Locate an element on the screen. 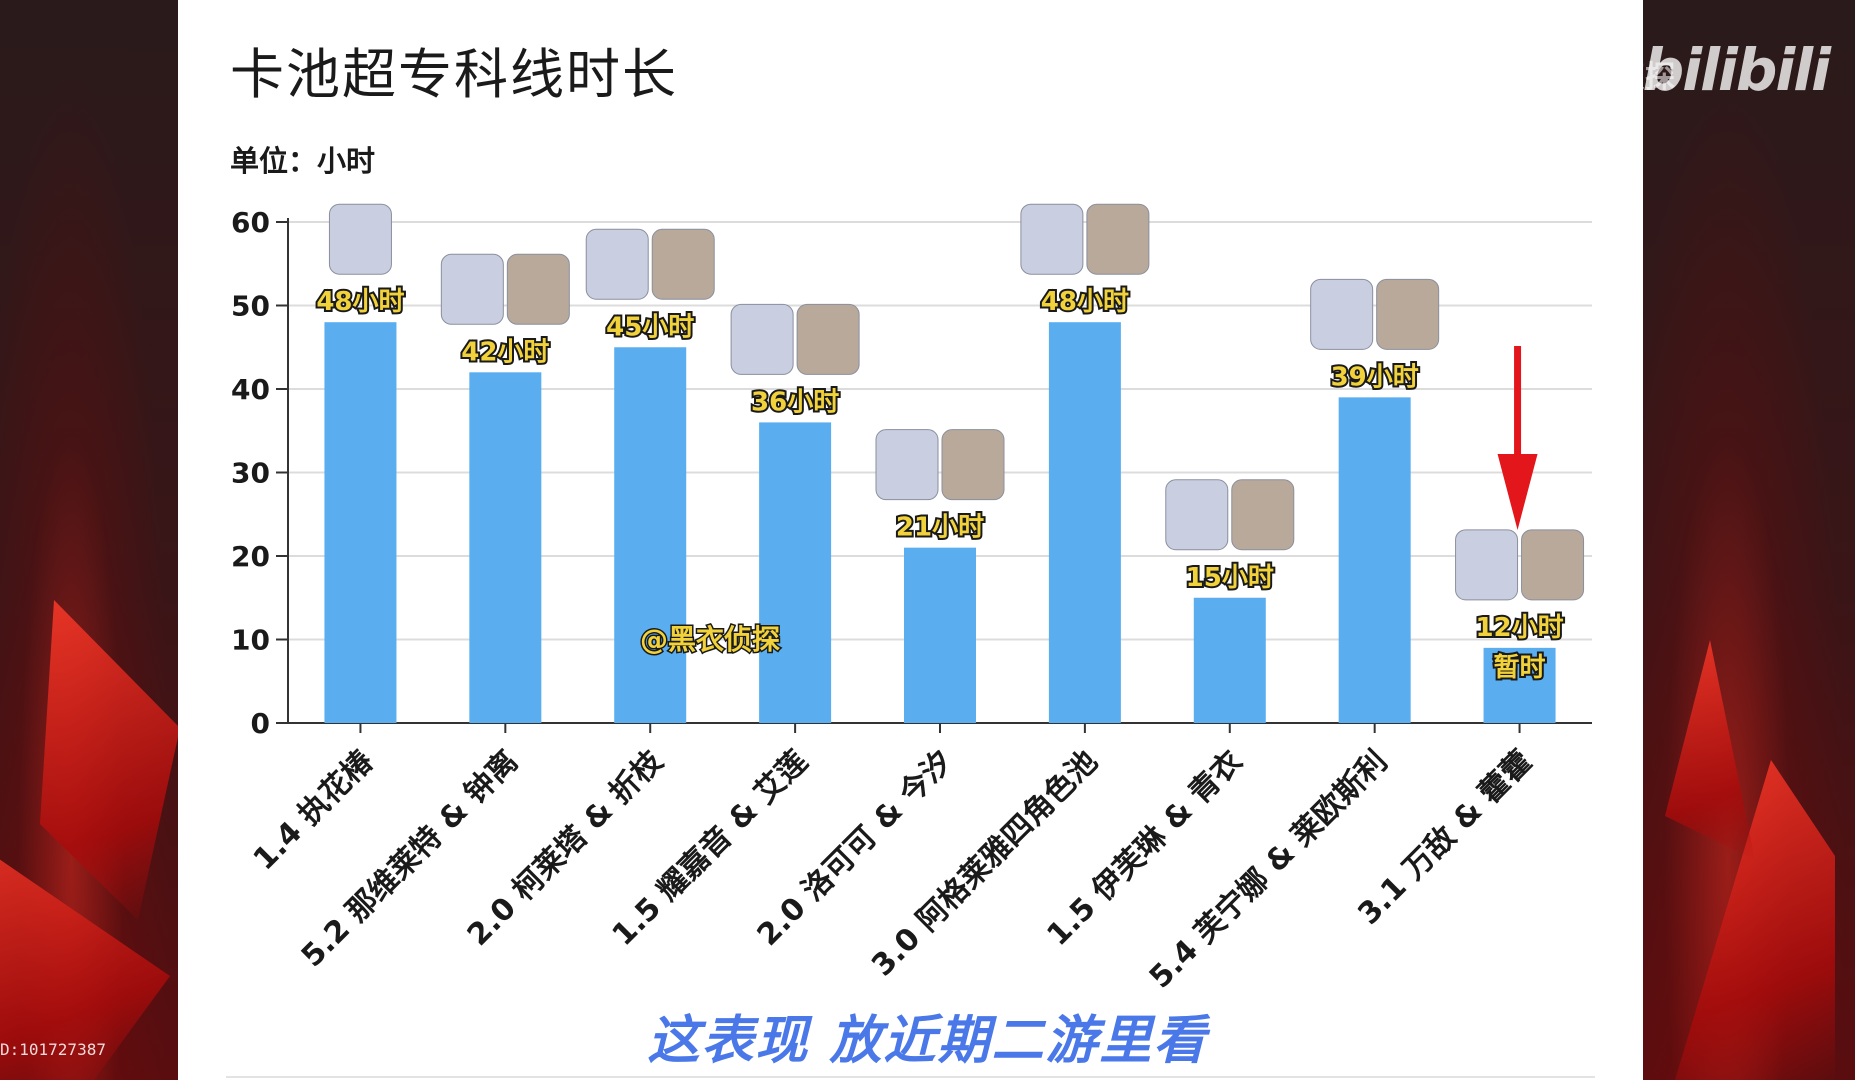  background-left is located at coordinates (90, 540).